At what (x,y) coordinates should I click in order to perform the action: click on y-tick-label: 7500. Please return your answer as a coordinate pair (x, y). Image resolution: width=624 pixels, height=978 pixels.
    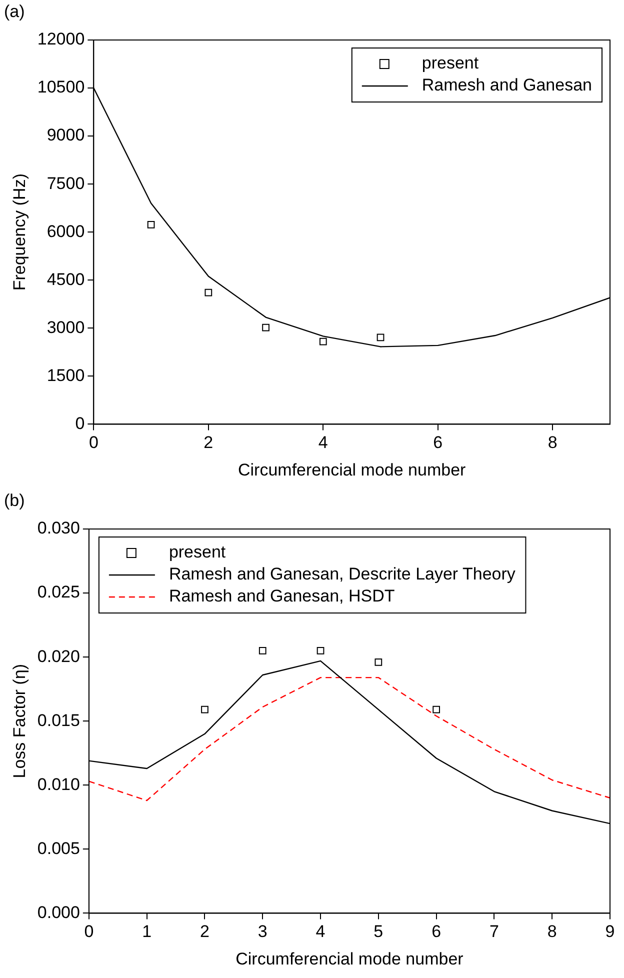
    Looking at the image, I should click on (65, 183).